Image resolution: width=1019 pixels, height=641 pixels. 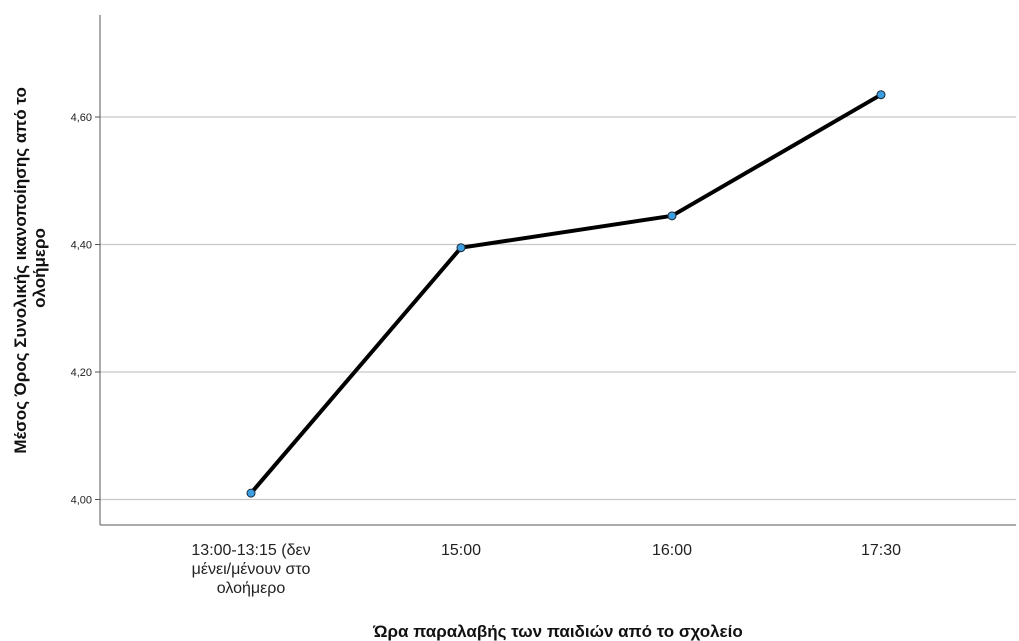 What do you see at coordinates (81, 501) in the screenshot?
I see `y-tick-label: 4,00` at bounding box center [81, 501].